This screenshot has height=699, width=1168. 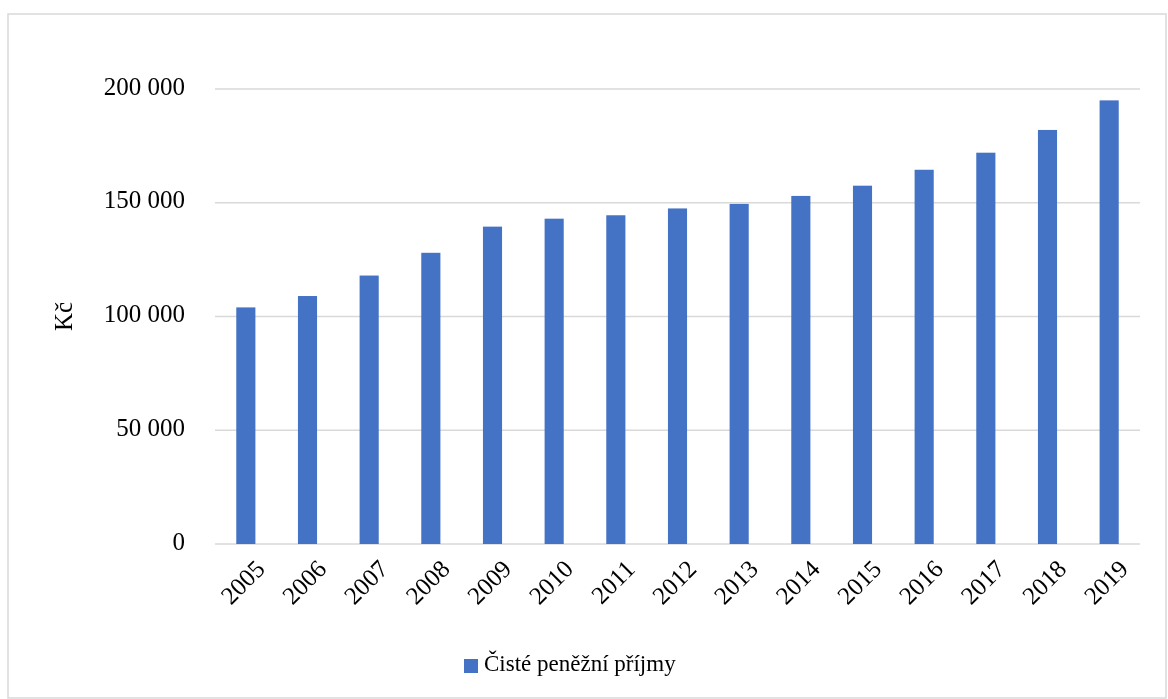 What do you see at coordinates (144, 200) in the screenshot?
I see `y-tick-label: 150 000` at bounding box center [144, 200].